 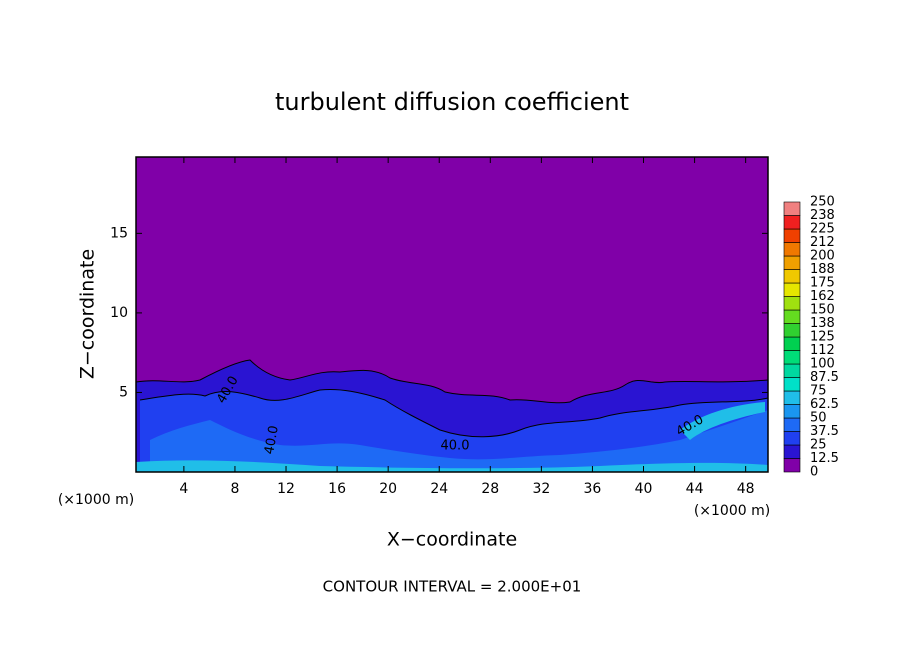 What do you see at coordinates (822, 242) in the screenshot?
I see `colorbar-label: 212` at bounding box center [822, 242].